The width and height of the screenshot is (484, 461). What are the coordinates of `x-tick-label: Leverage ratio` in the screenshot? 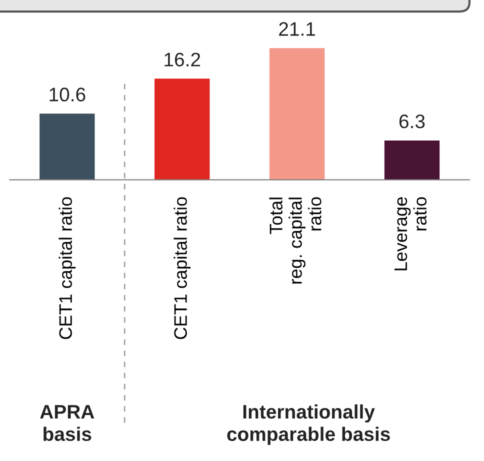 It's located at (410, 233).